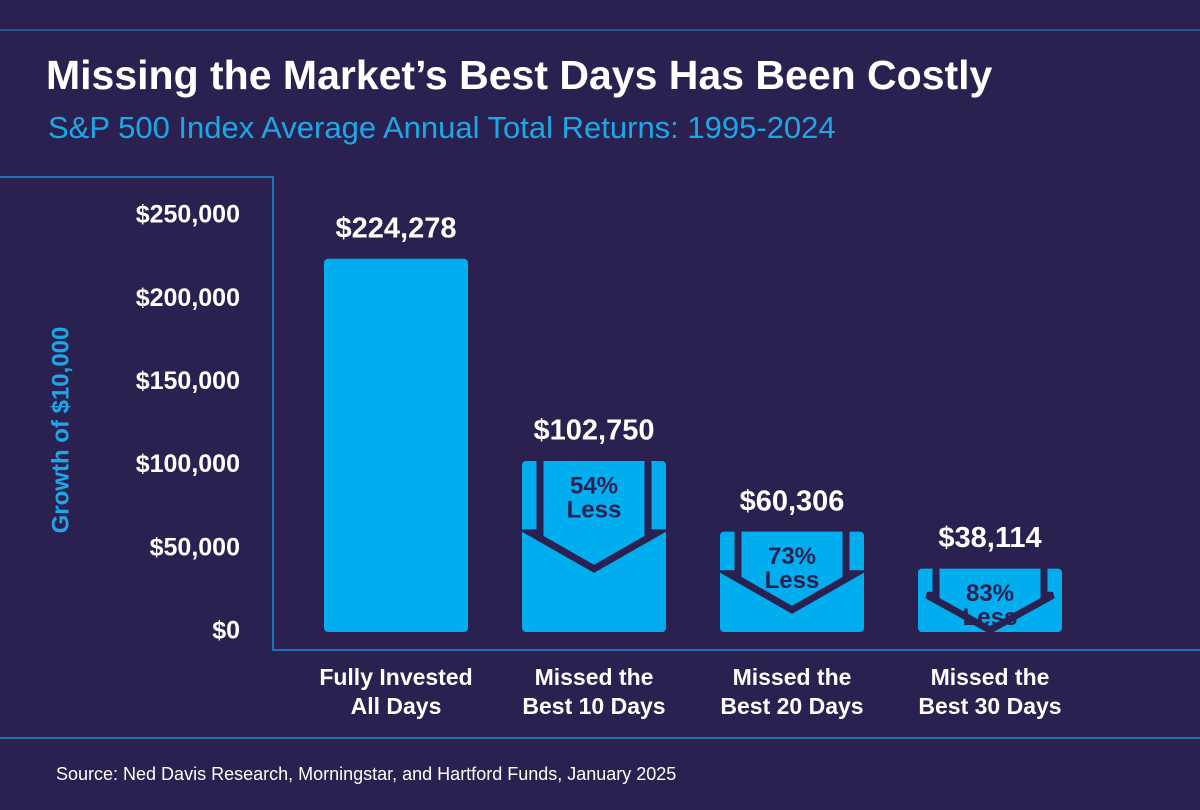  Describe the element at coordinates (594, 485) in the screenshot. I see `annotation-percent: 54%` at that location.